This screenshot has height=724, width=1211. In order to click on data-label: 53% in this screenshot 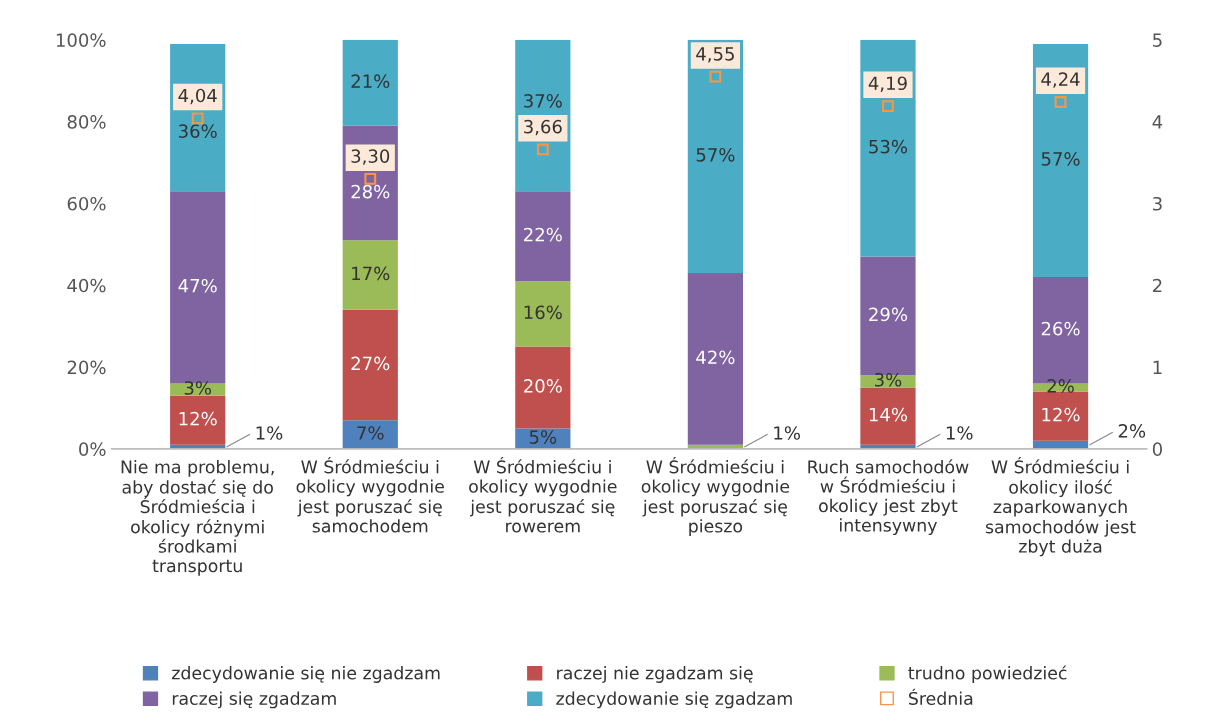, I will do `click(888, 146)`.